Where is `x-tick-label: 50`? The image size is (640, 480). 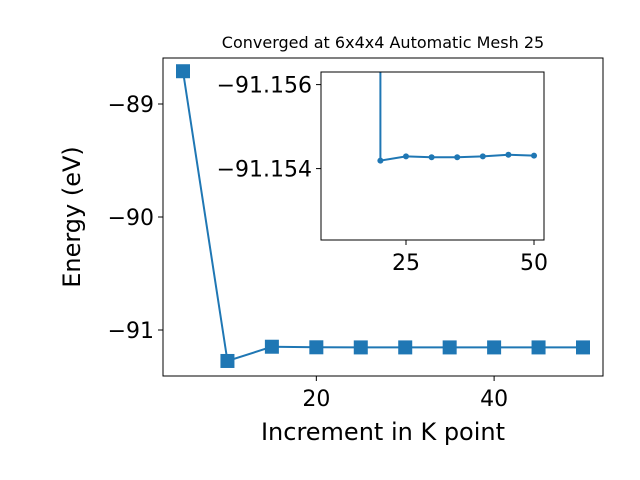 x-tick-label: 50 is located at coordinates (534, 263).